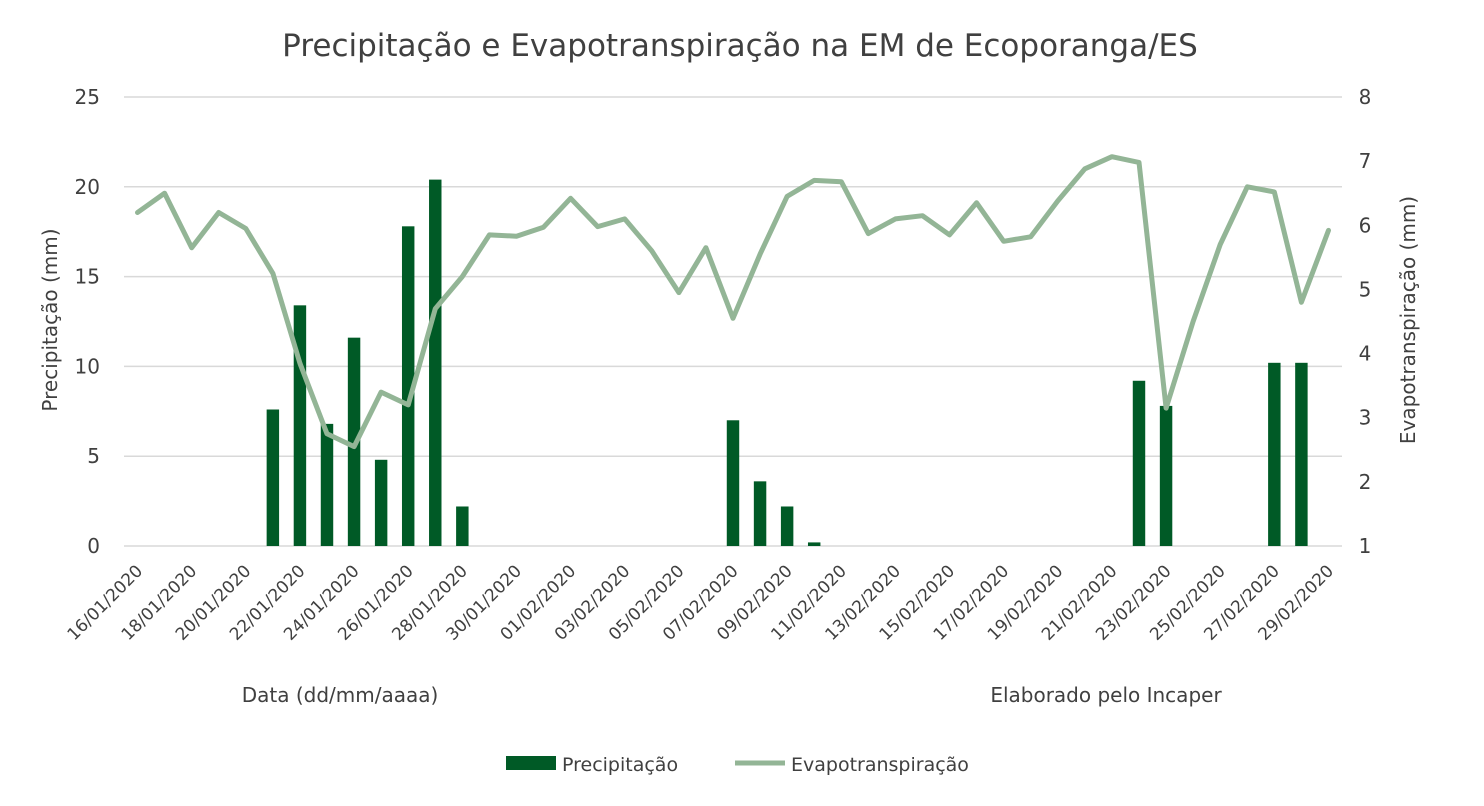 The height and width of the screenshot is (806, 1484). Describe the element at coordinates (87, 366) in the screenshot. I see `left-tick-label: 10` at that location.